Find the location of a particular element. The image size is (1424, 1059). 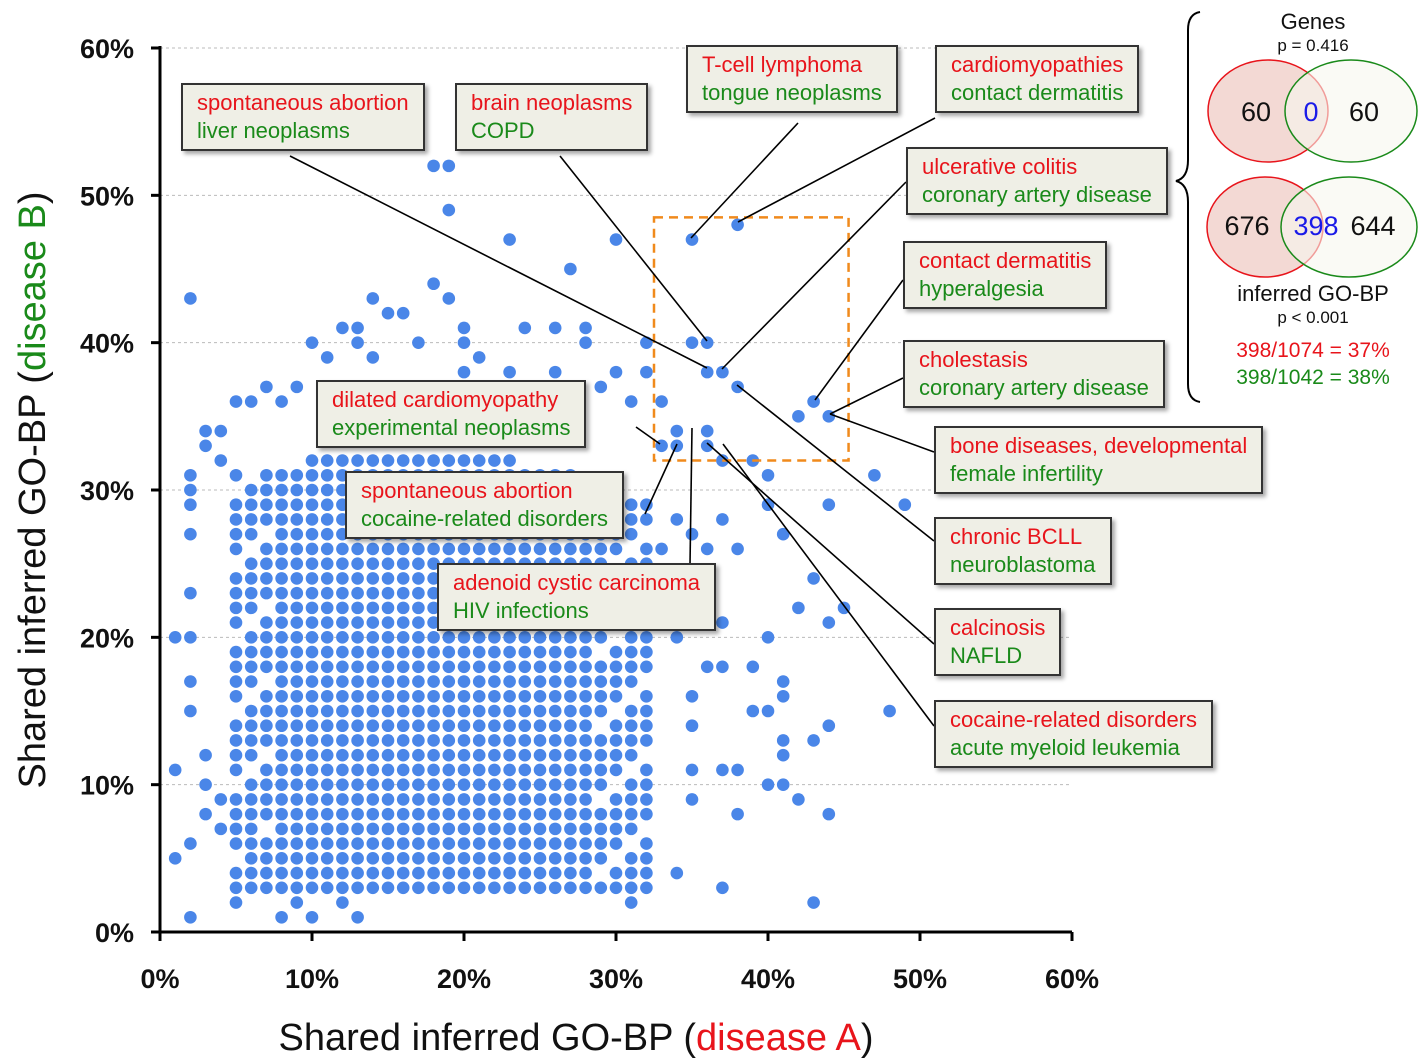

callout-disease-a: bone diseases, developmental is located at coordinates (1099, 445).